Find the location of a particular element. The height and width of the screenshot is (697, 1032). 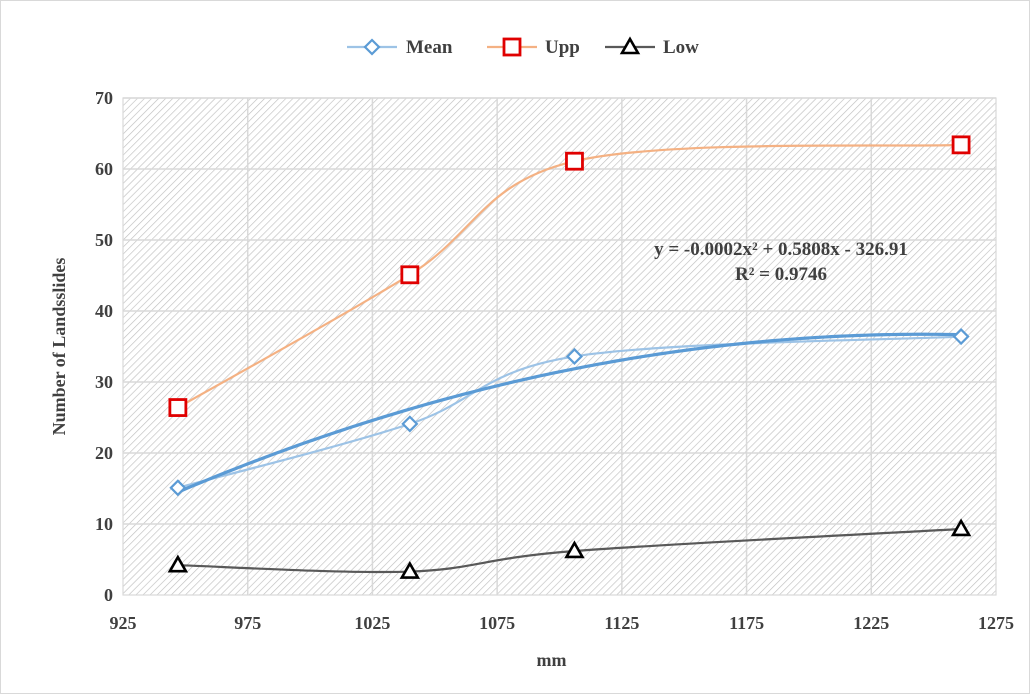

y-tick-label: 0 is located at coordinates (108, 595).